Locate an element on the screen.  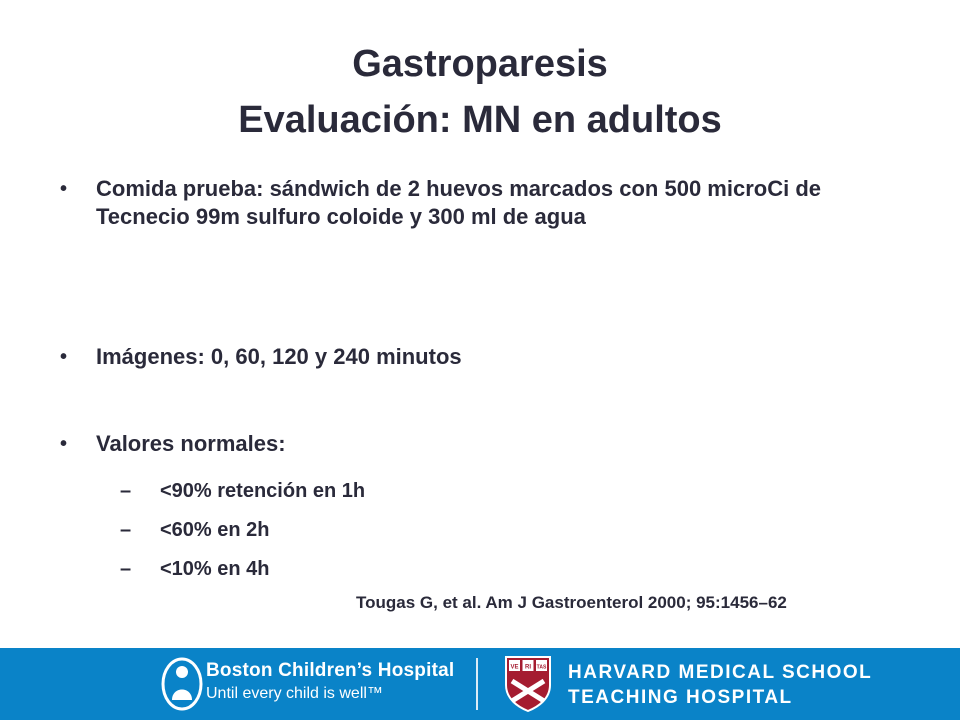
subbullet-4h: – <10% en 4h is located at coordinates (195, 569).